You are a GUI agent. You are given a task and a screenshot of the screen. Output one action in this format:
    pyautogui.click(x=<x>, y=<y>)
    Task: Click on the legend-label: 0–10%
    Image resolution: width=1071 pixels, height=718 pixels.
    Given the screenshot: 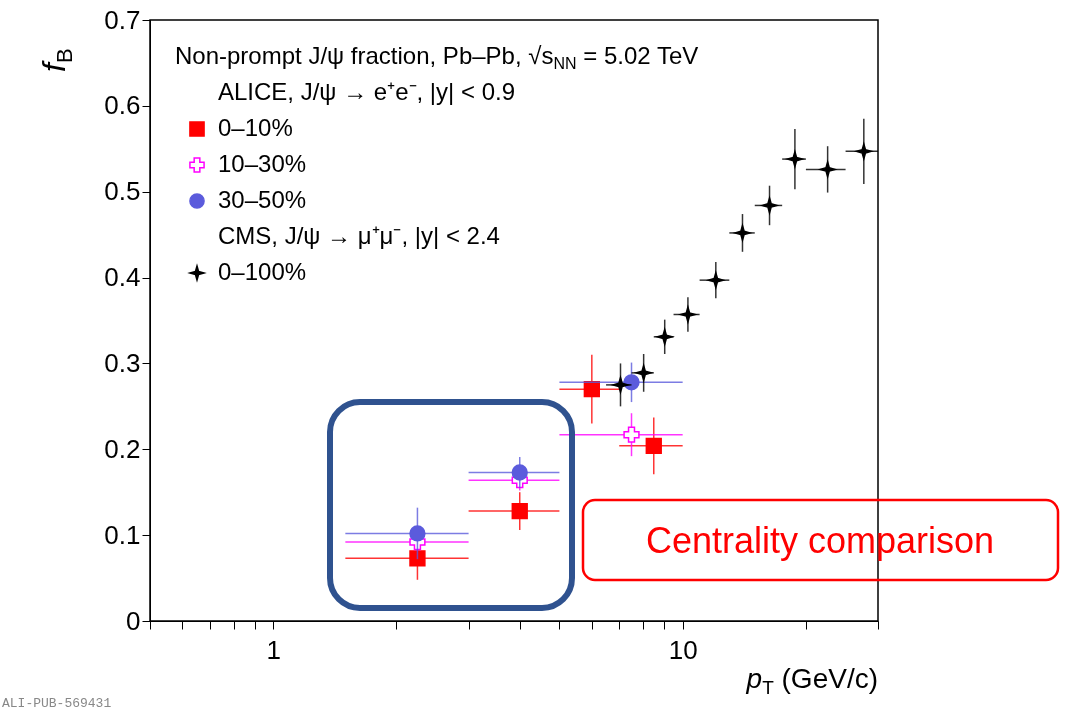 What is the action you would take?
    pyautogui.click(x=255, y=127)
    